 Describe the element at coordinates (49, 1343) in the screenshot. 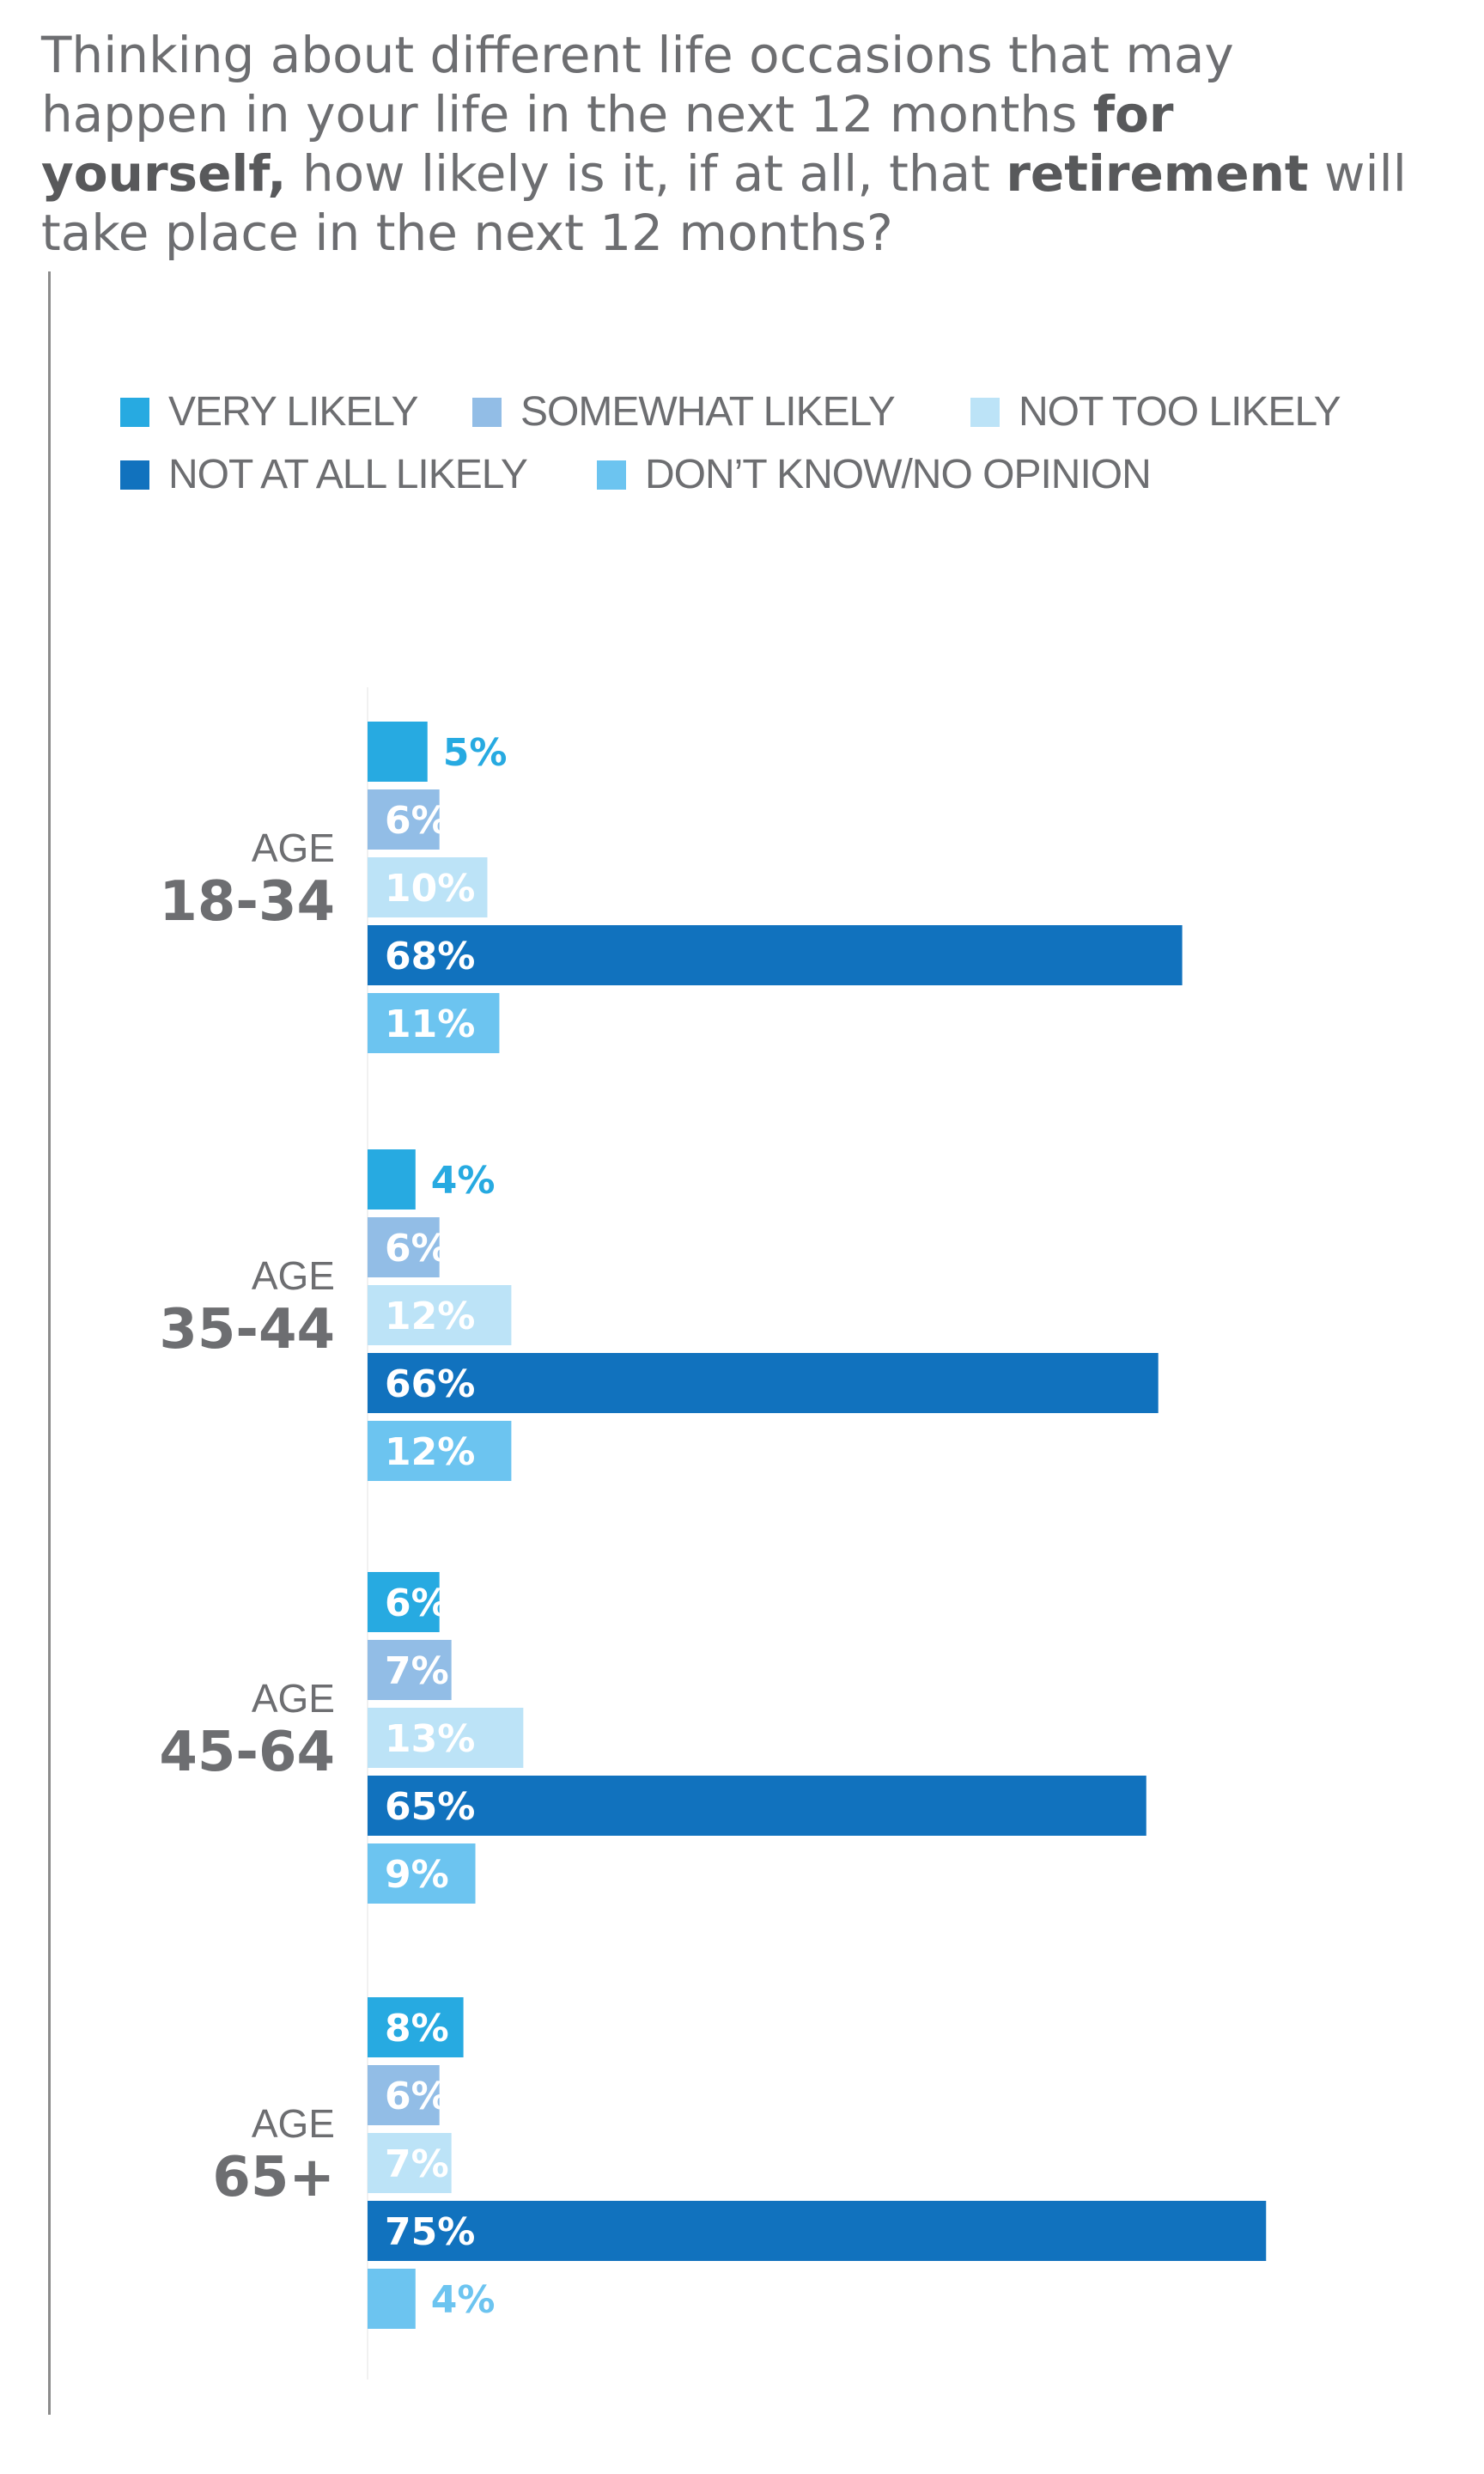

I see `left-divider-rule` at that location.